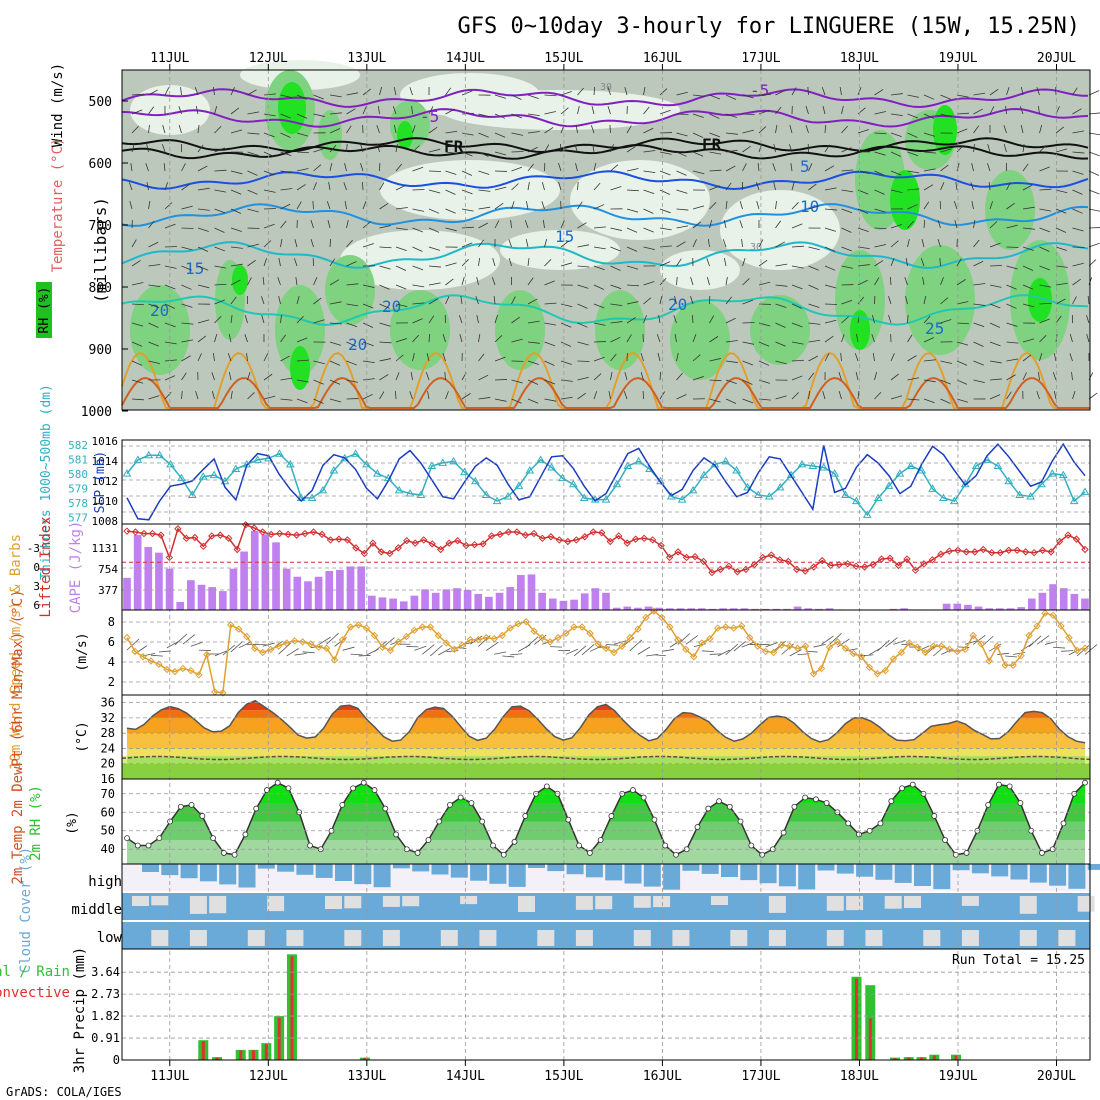  What do you see at coordinates (606, 741) in the screenshot?
I see `temp-band` at bounding box center [606, 741].